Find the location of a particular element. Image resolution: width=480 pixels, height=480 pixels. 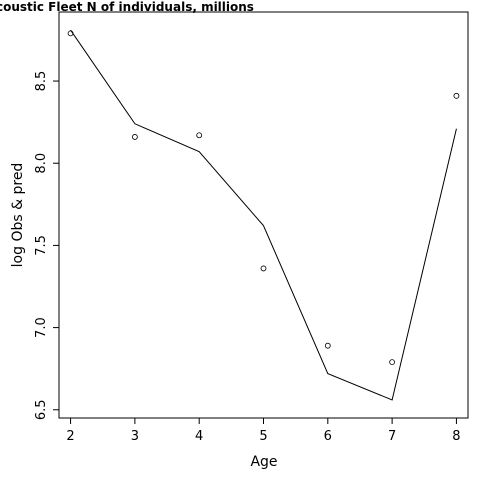

x-axis: 2 3 4 5 6 7 8 is located at coordinates (263, 431).